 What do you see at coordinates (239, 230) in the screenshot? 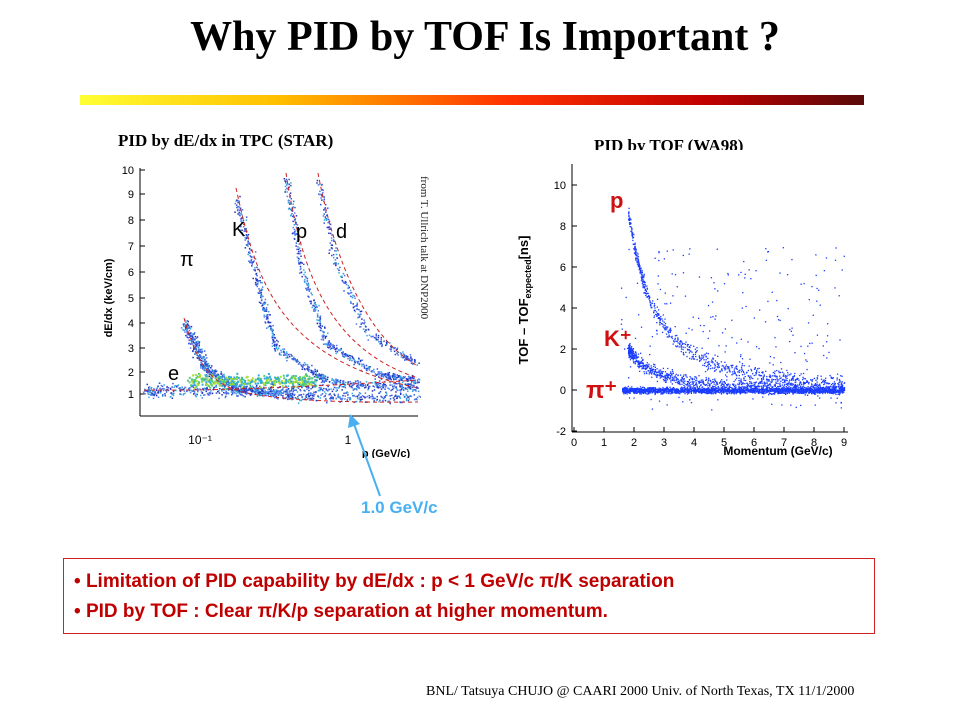
I see `kaon-label: K` at bounding box center [239, 230].